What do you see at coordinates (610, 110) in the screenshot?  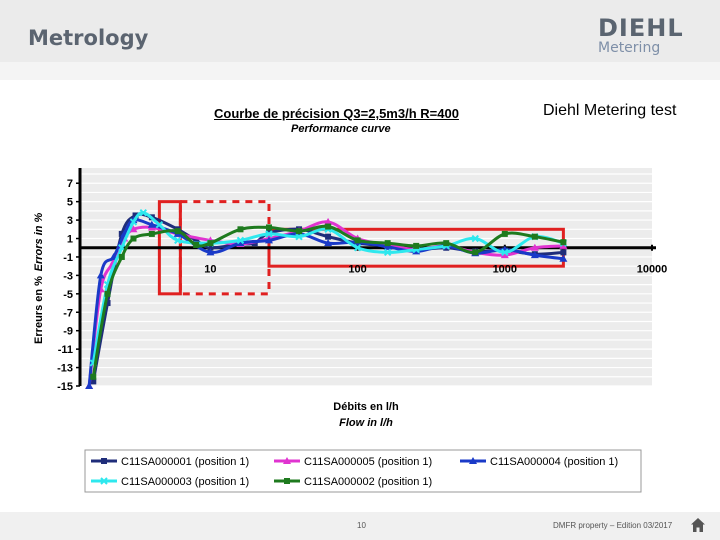 I see `test-label: Diehl Metering test` at bounding box center [610, 110].